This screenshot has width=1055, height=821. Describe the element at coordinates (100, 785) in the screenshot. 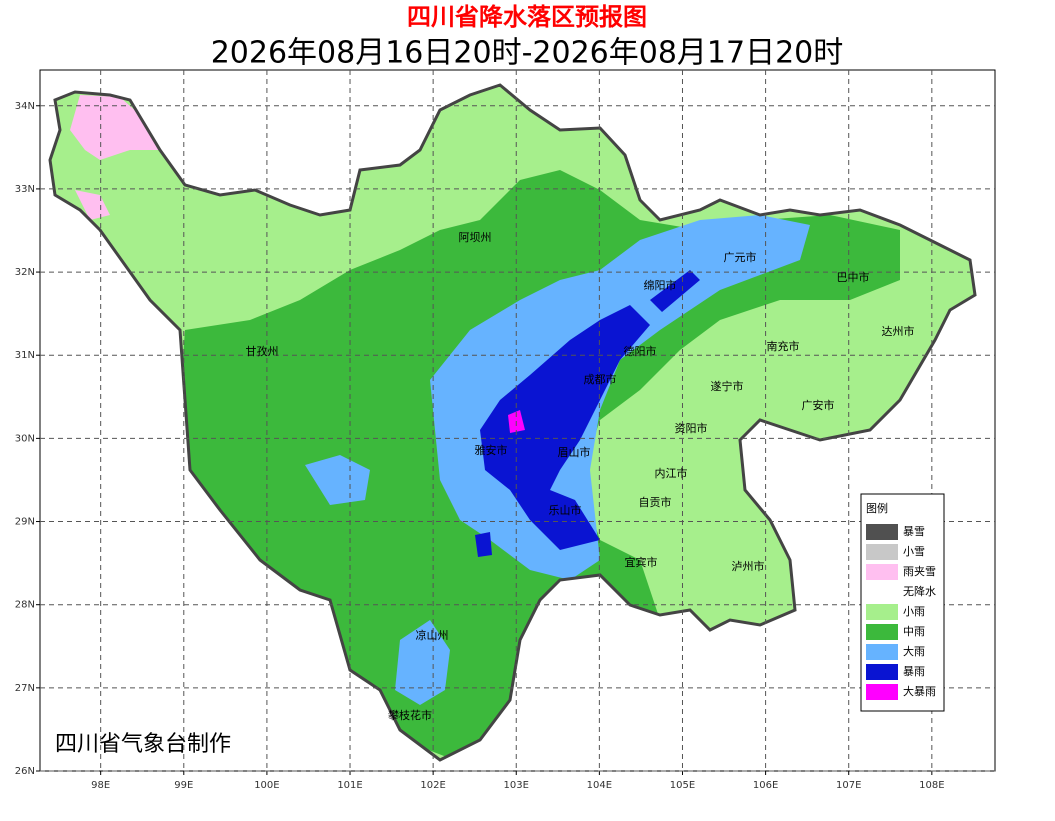

I see `x-tick-label: 98E` at that location.